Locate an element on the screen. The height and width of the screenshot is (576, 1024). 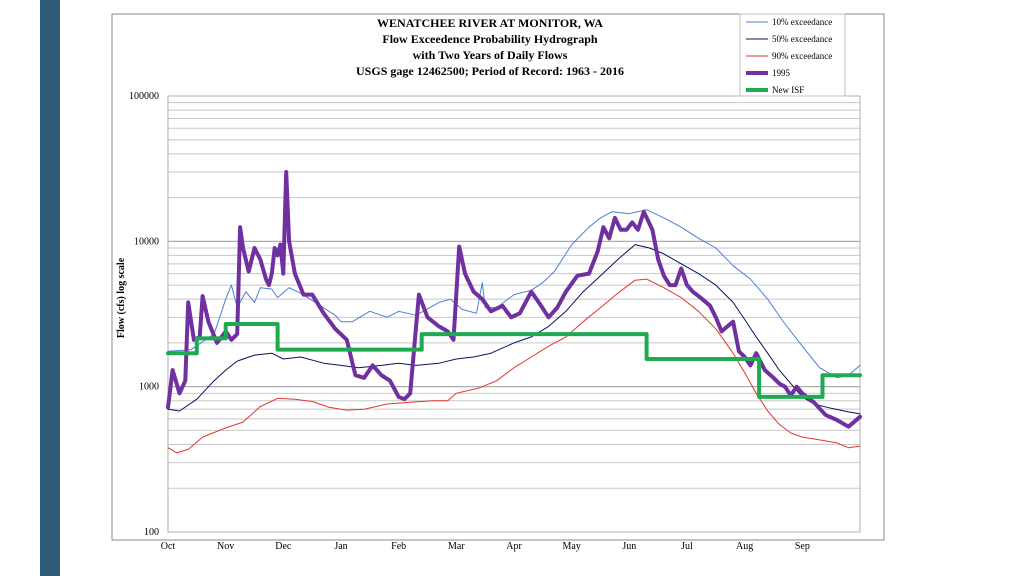
legend-label-isf: New ISF is located at coordinates (788, 90).